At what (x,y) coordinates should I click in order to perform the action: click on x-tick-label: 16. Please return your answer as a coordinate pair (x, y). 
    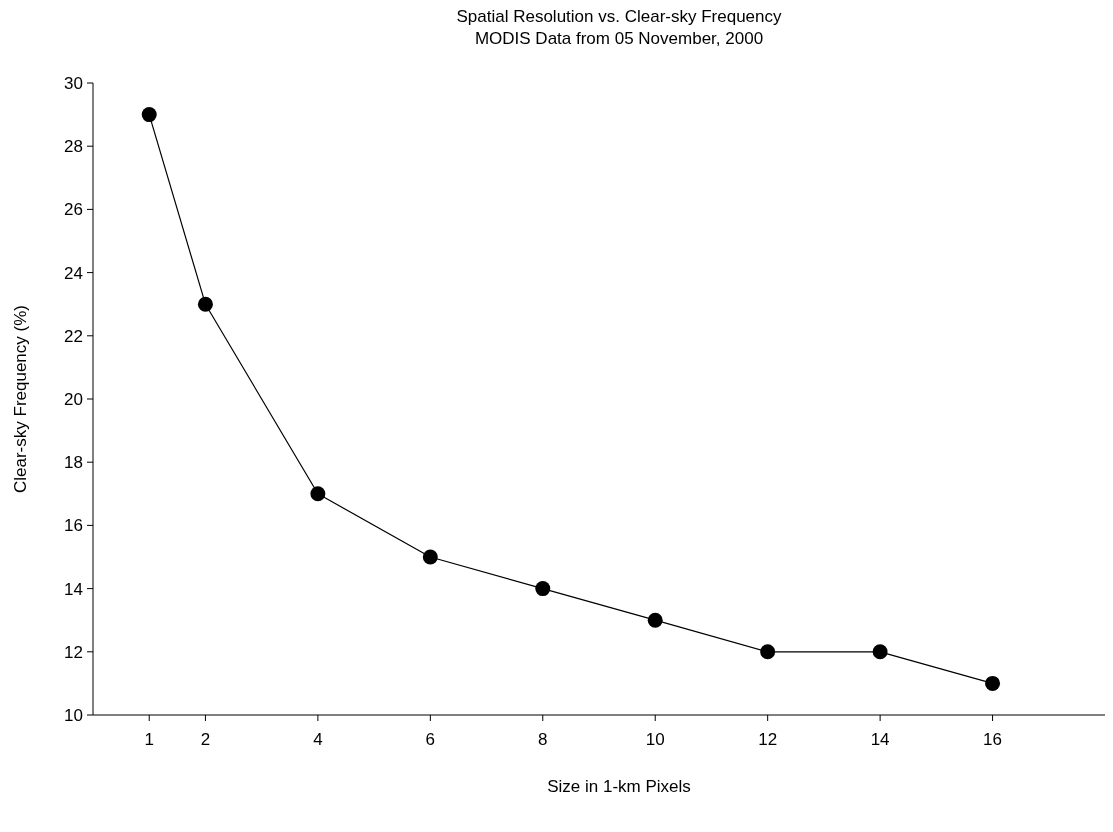
    Looking at the image, I should click on (993, 739).